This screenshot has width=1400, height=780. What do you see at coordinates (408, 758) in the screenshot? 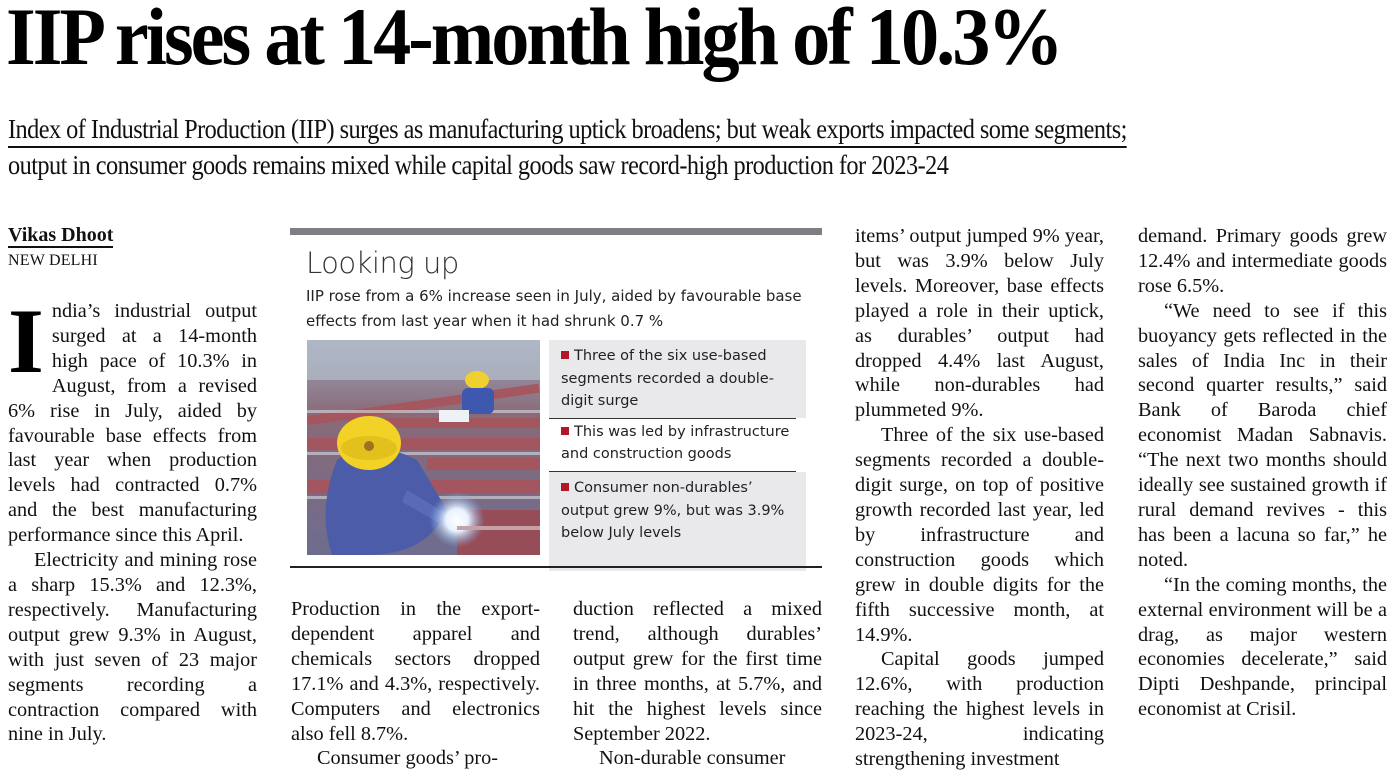
I see `paragraph: Consumer goods’ pro-` at bounding box center [408, 758].